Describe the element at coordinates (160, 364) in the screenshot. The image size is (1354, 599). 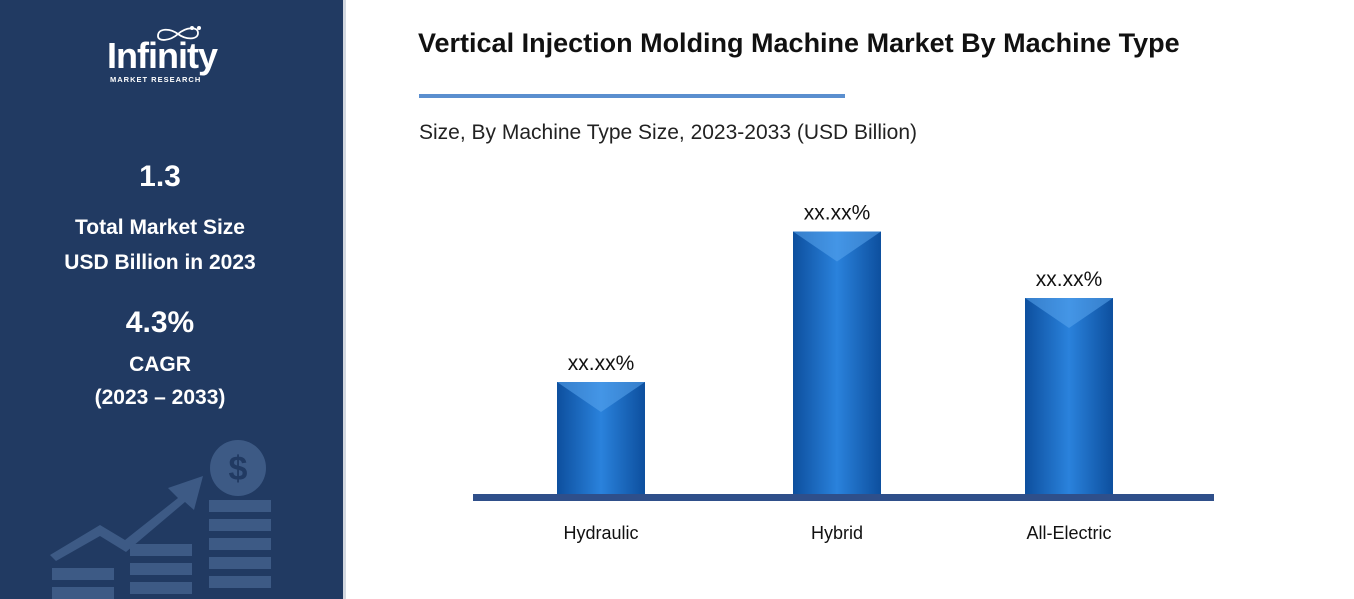
I see `cagr-label: CAGR` at that location.